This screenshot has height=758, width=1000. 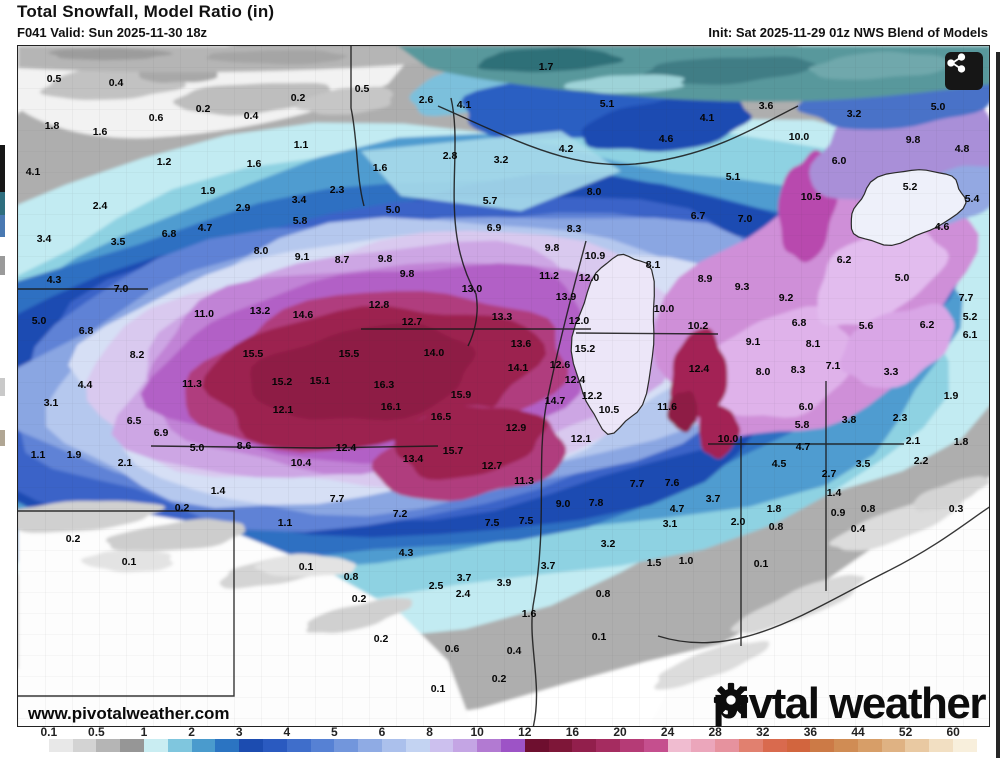 I want to click on colorbar-tick-label: 32, so click(x=763, y=732).